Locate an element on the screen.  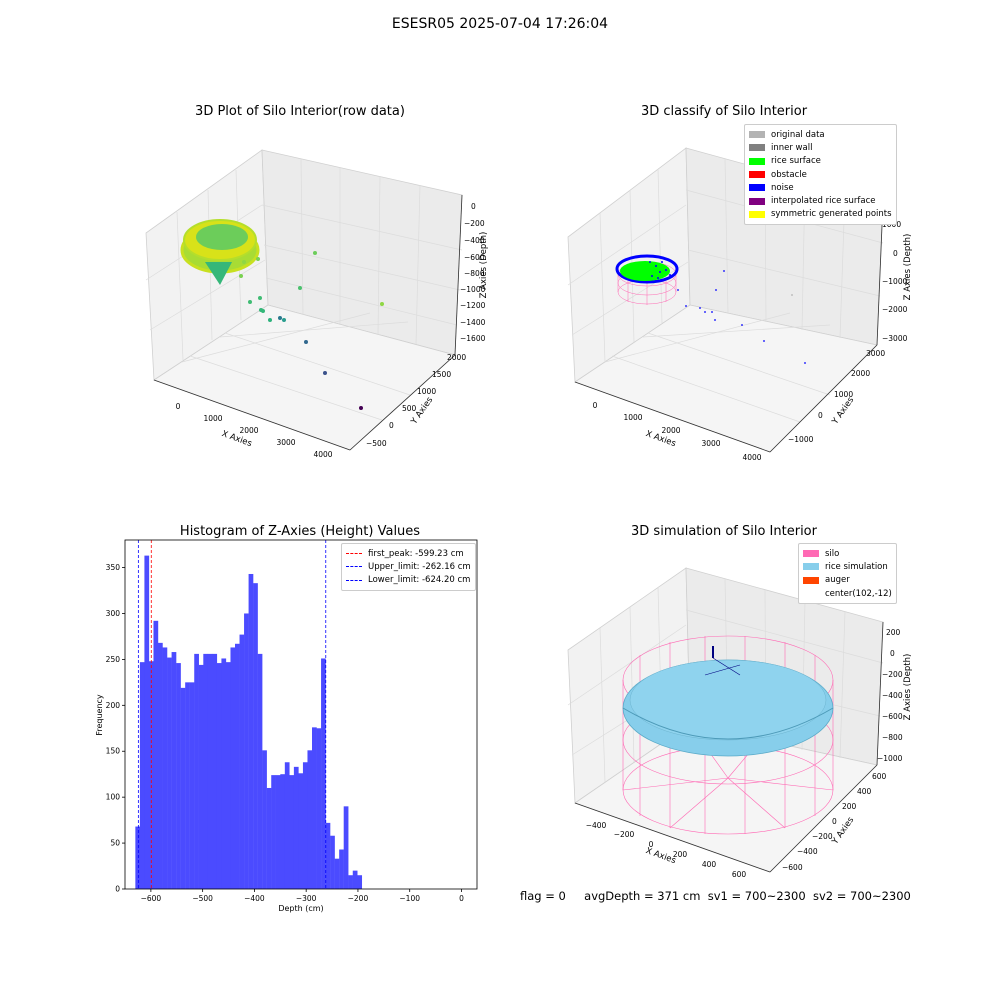
plot1-title: 3D Plot of Silo Interior(row data) is located at coordinates (300, 111).